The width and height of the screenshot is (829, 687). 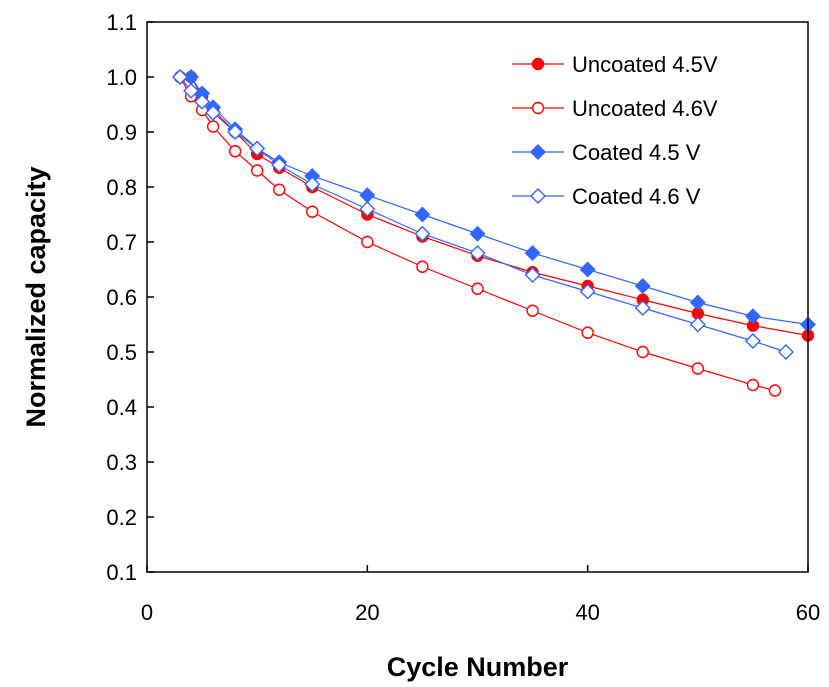 I want to click on y-tick-label: 0.8, so click(x=121, y=187).